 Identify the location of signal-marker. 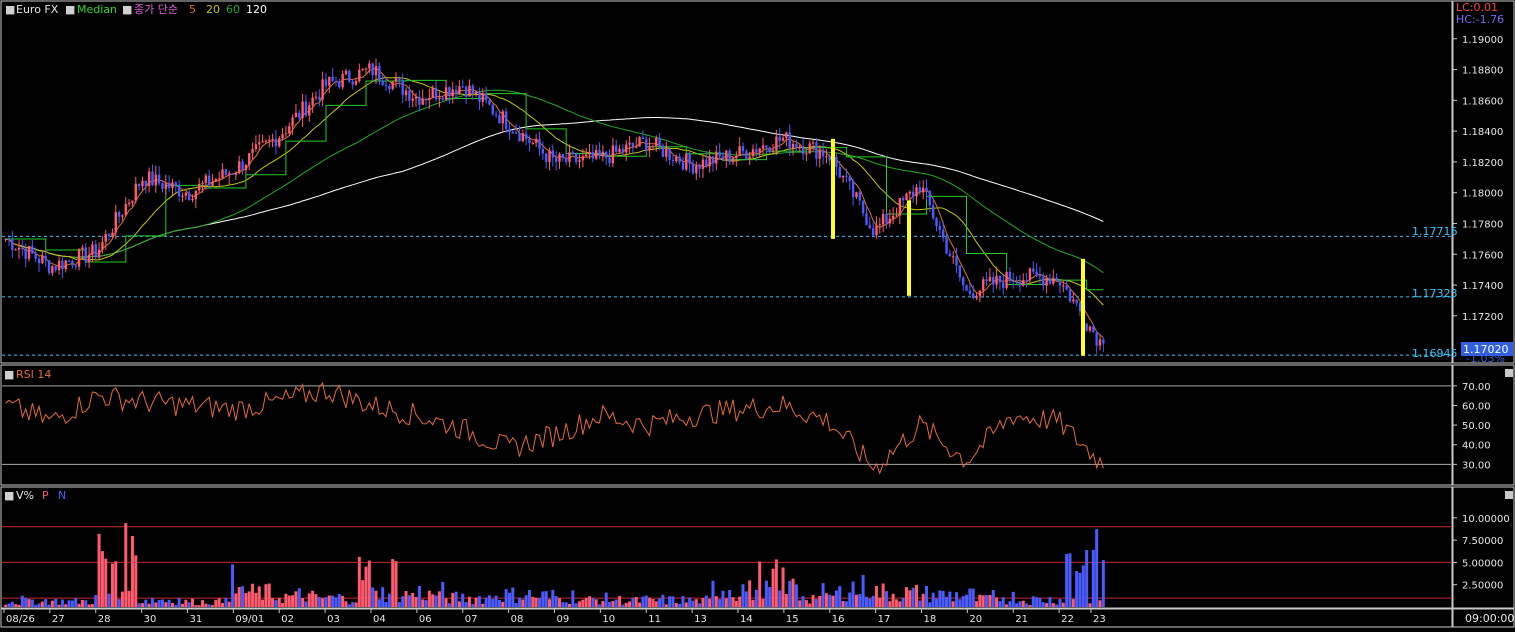
(833, 188).